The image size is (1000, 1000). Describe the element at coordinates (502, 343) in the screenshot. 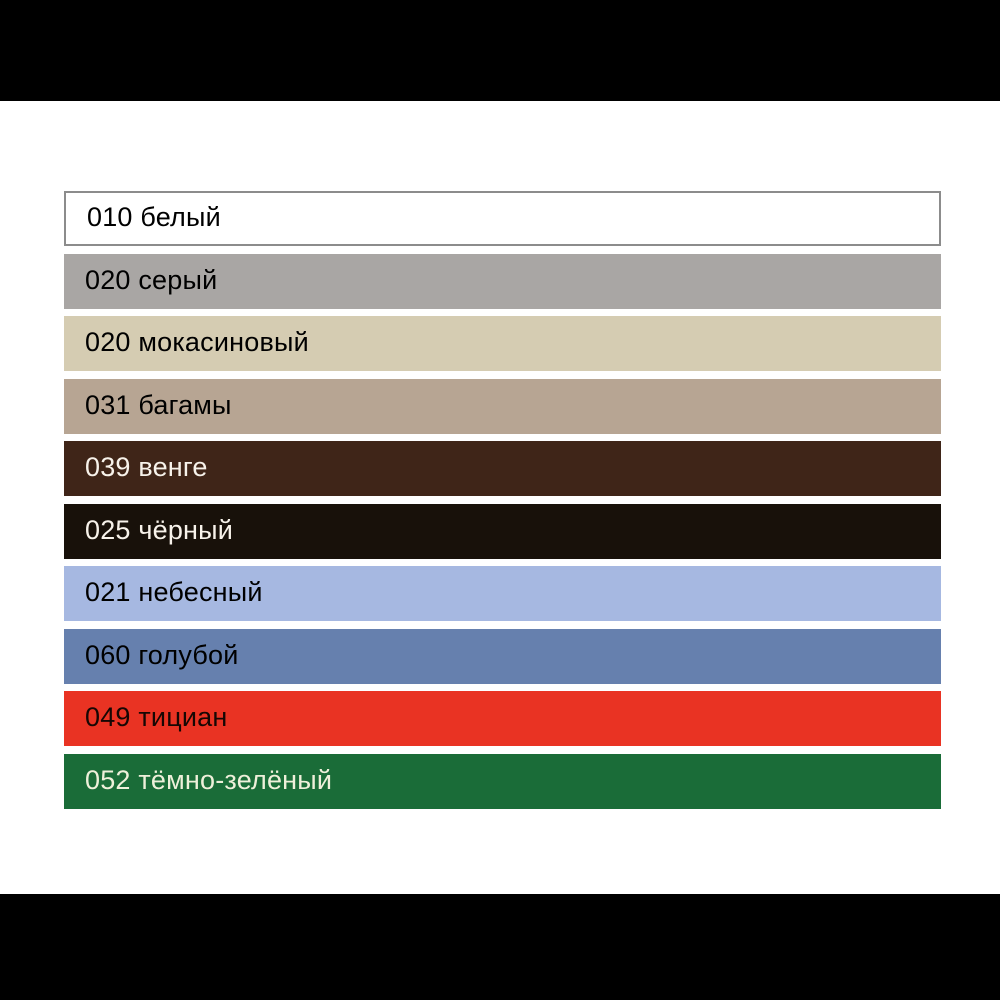

I see `color-swatch-row: 020 мокасиновый` at that location.